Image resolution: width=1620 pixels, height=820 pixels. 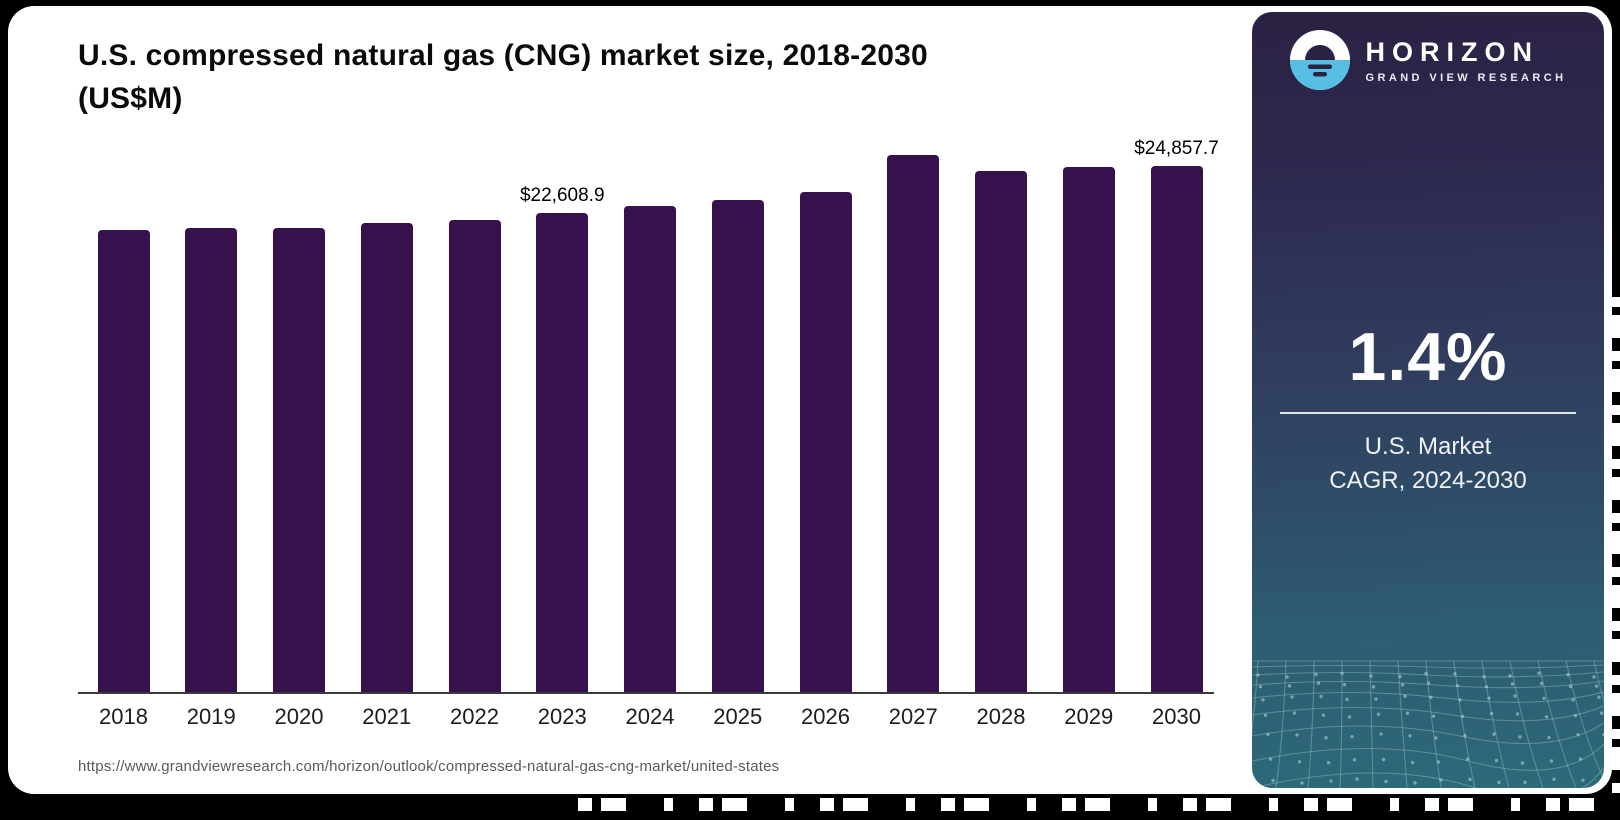 I want to click on x-tick-2019: 2019, so click(x=211, y=716).